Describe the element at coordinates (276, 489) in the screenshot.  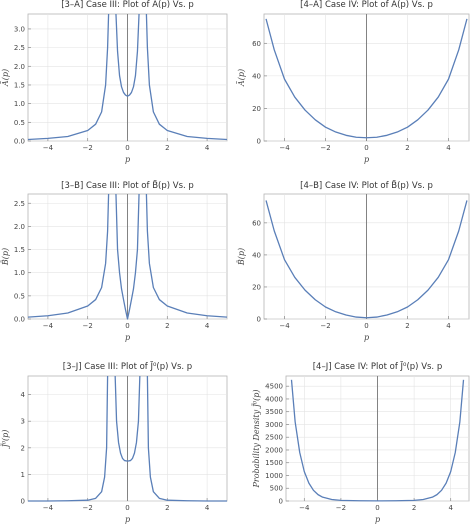
I see `y-tick-label: 500` at that location.